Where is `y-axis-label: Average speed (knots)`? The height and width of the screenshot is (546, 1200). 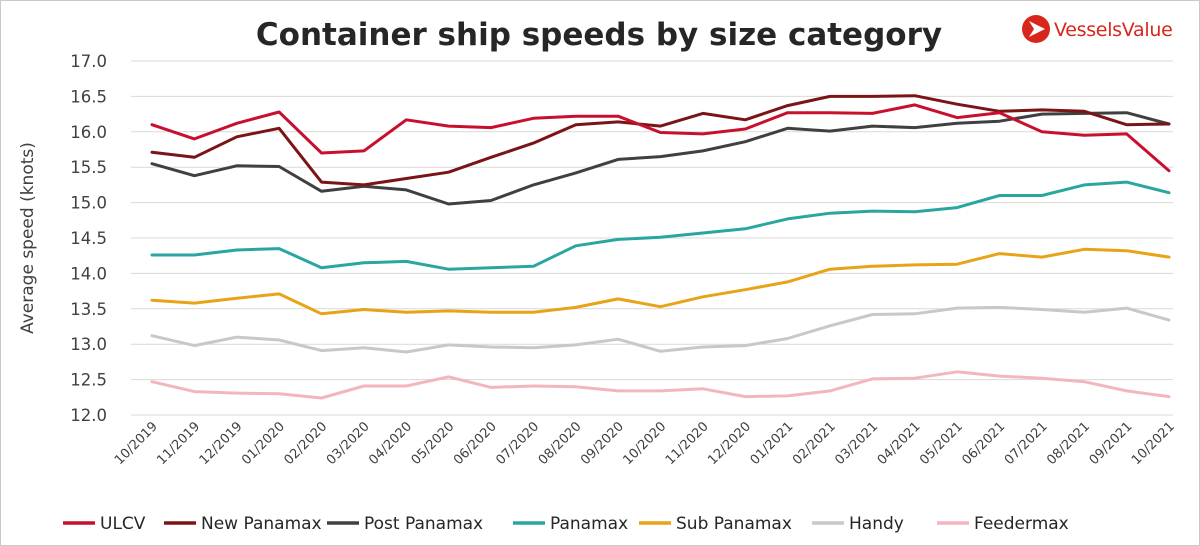
y-axis-label: Average speed (knots) is located at coordinates (28, 238).